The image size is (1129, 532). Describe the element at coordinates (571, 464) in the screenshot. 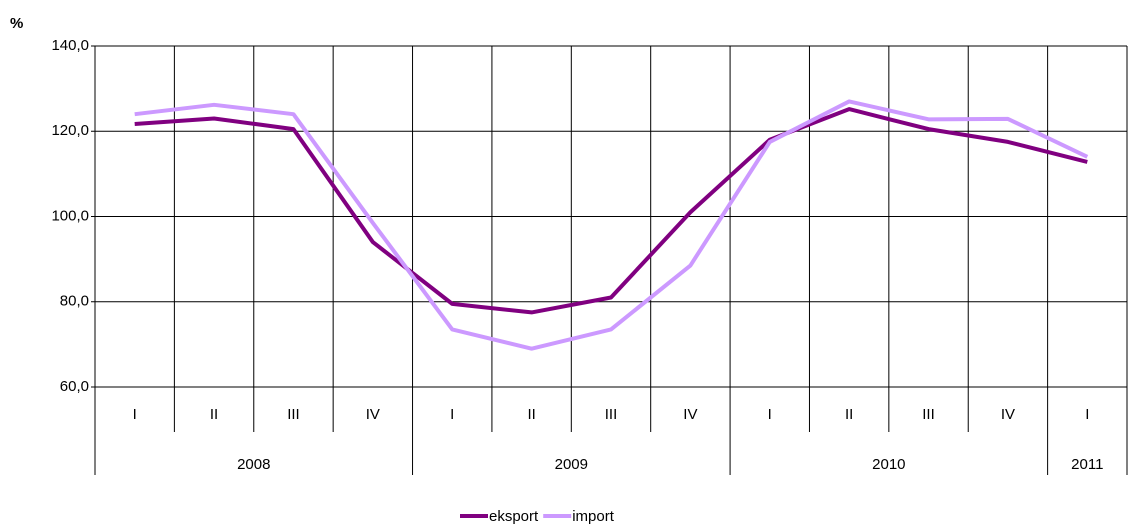

I see `year-label: 2009` at that location.